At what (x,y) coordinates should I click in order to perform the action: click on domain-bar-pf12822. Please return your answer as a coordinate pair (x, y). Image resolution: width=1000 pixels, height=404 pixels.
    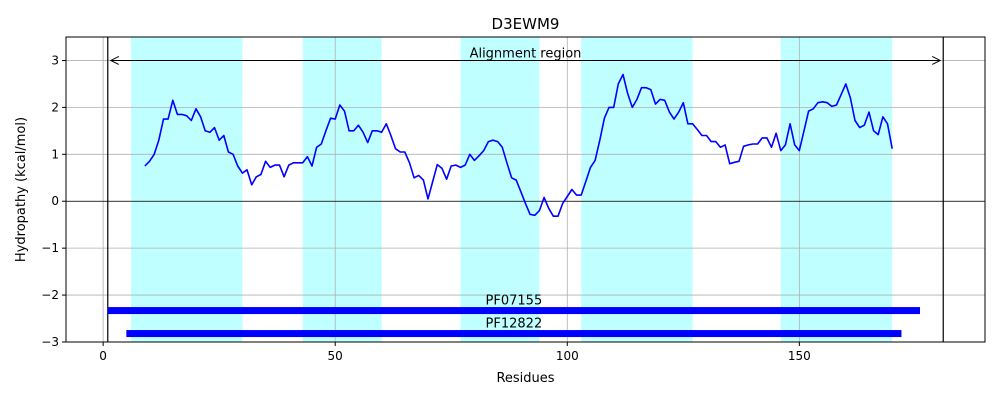
    Looking at the image, I should click on (514, 334).